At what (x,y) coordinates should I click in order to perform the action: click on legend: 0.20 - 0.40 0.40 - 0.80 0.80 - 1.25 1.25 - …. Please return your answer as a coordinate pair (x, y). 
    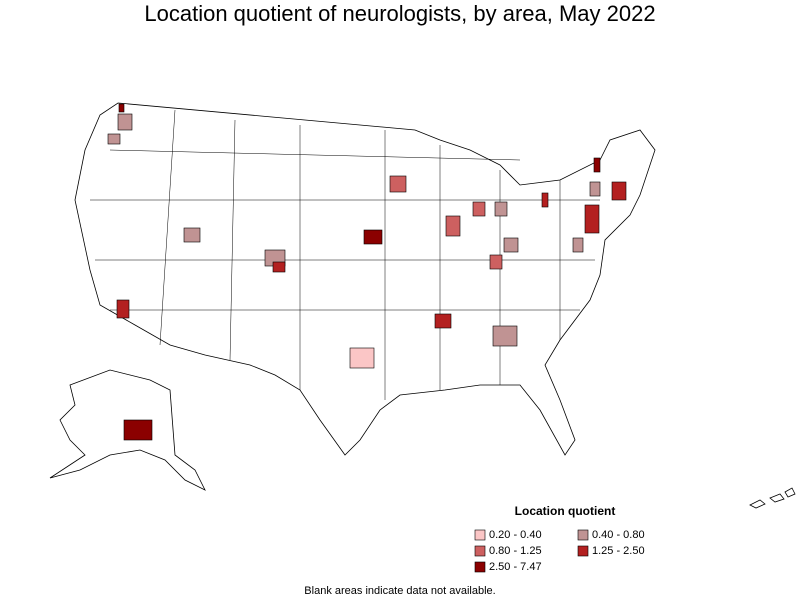
    Looking at the image, I should click on (559, 551).